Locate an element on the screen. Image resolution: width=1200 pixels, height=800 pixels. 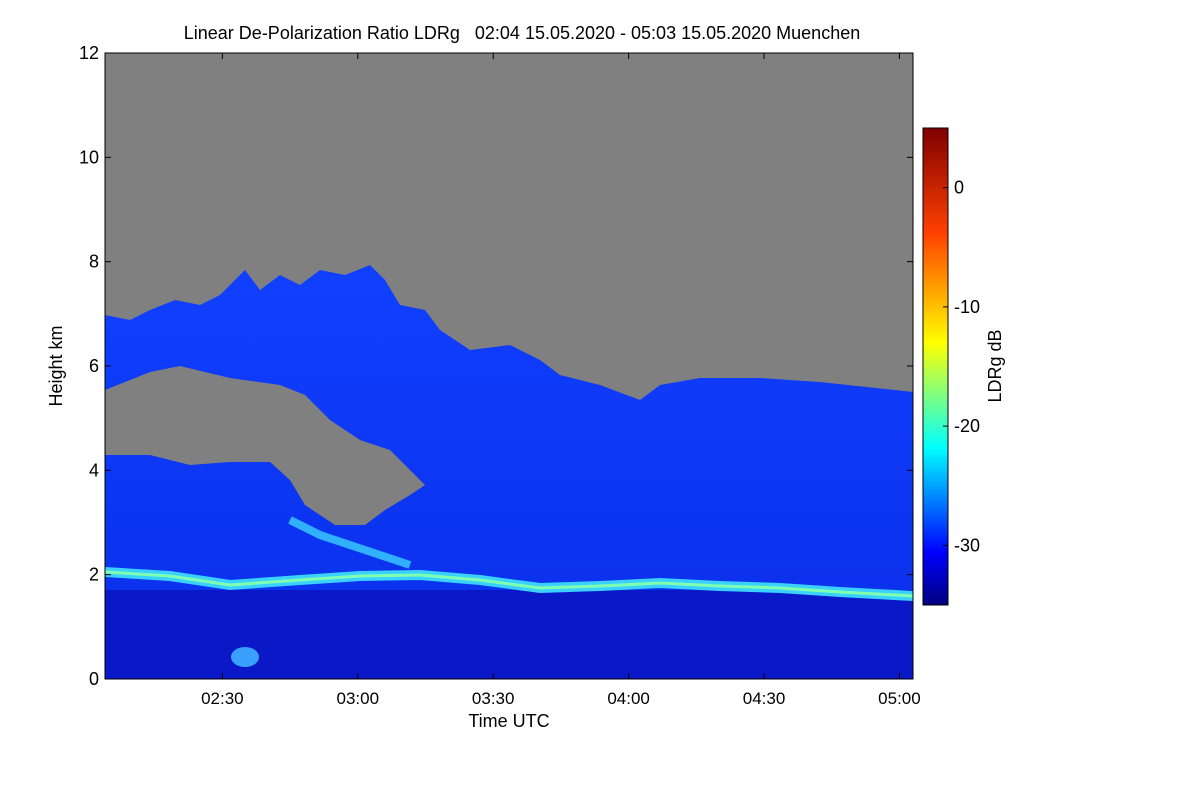
y-tick-label: 6 is located at coordinates (94, 366).